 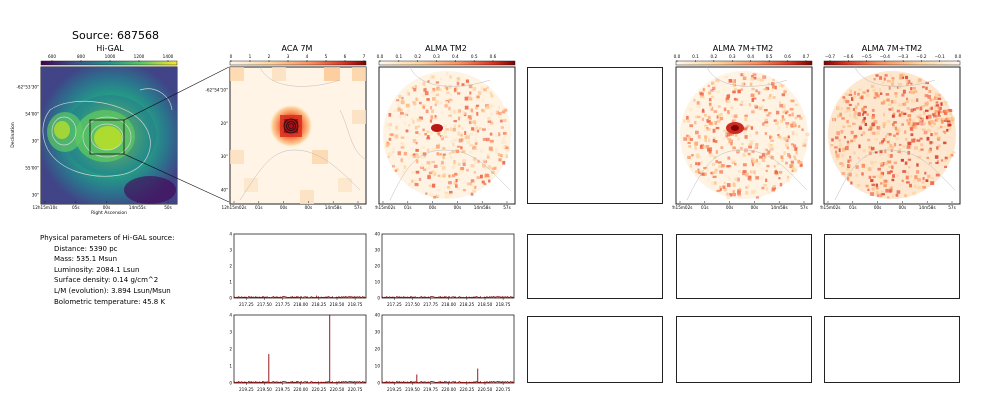 I want to click on tick-label: 55'00", so click(x=32, y=168).